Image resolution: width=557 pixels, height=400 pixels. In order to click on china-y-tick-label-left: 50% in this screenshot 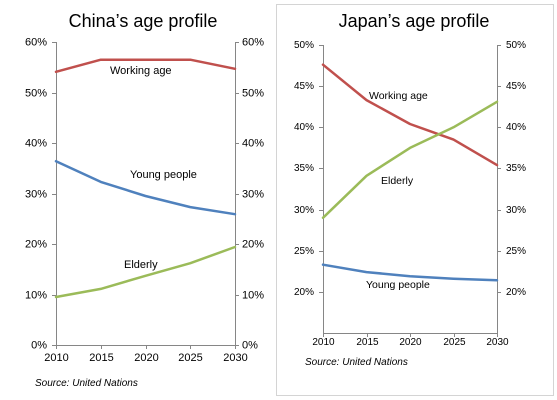, I will do `click(36, 94)`.